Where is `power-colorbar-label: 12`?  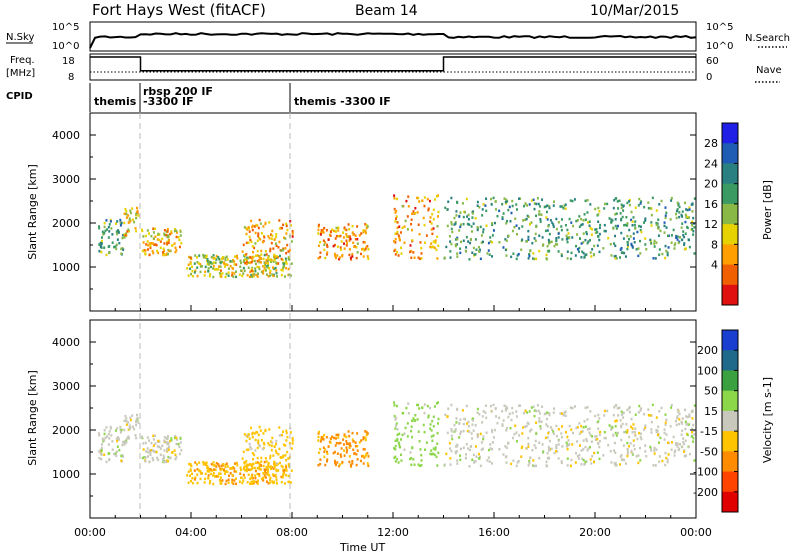 power-colorbar-label: 12 is located at coordinates (711, 224).